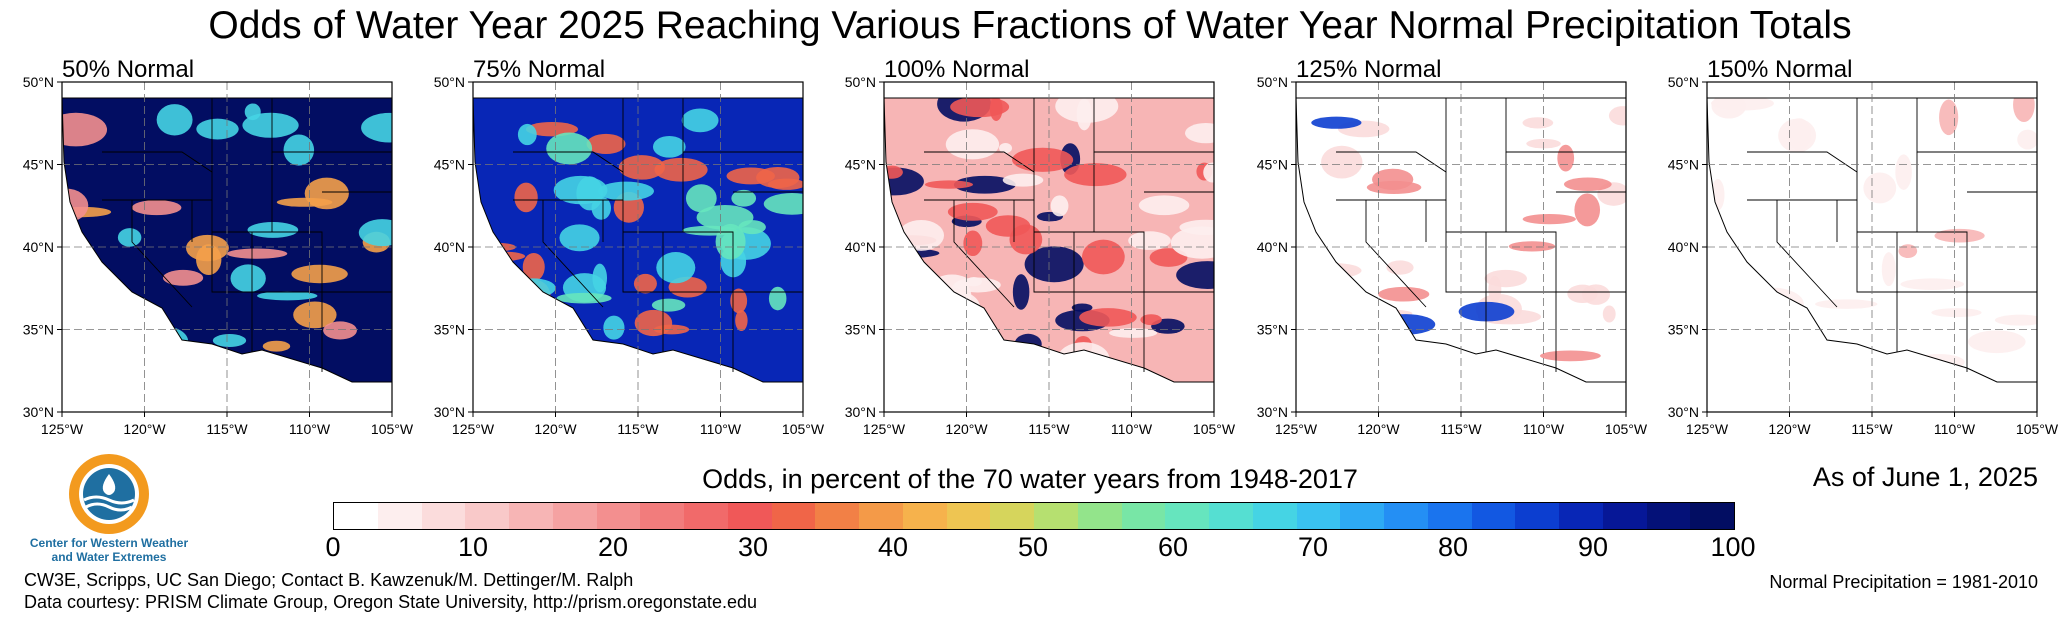  I want to click on panel-title: 125% Normal, so click(1369, 69).